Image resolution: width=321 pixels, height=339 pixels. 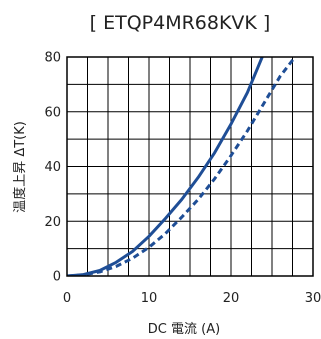 I want to click on y-tick-label: 0, so click(x=57, y=277).